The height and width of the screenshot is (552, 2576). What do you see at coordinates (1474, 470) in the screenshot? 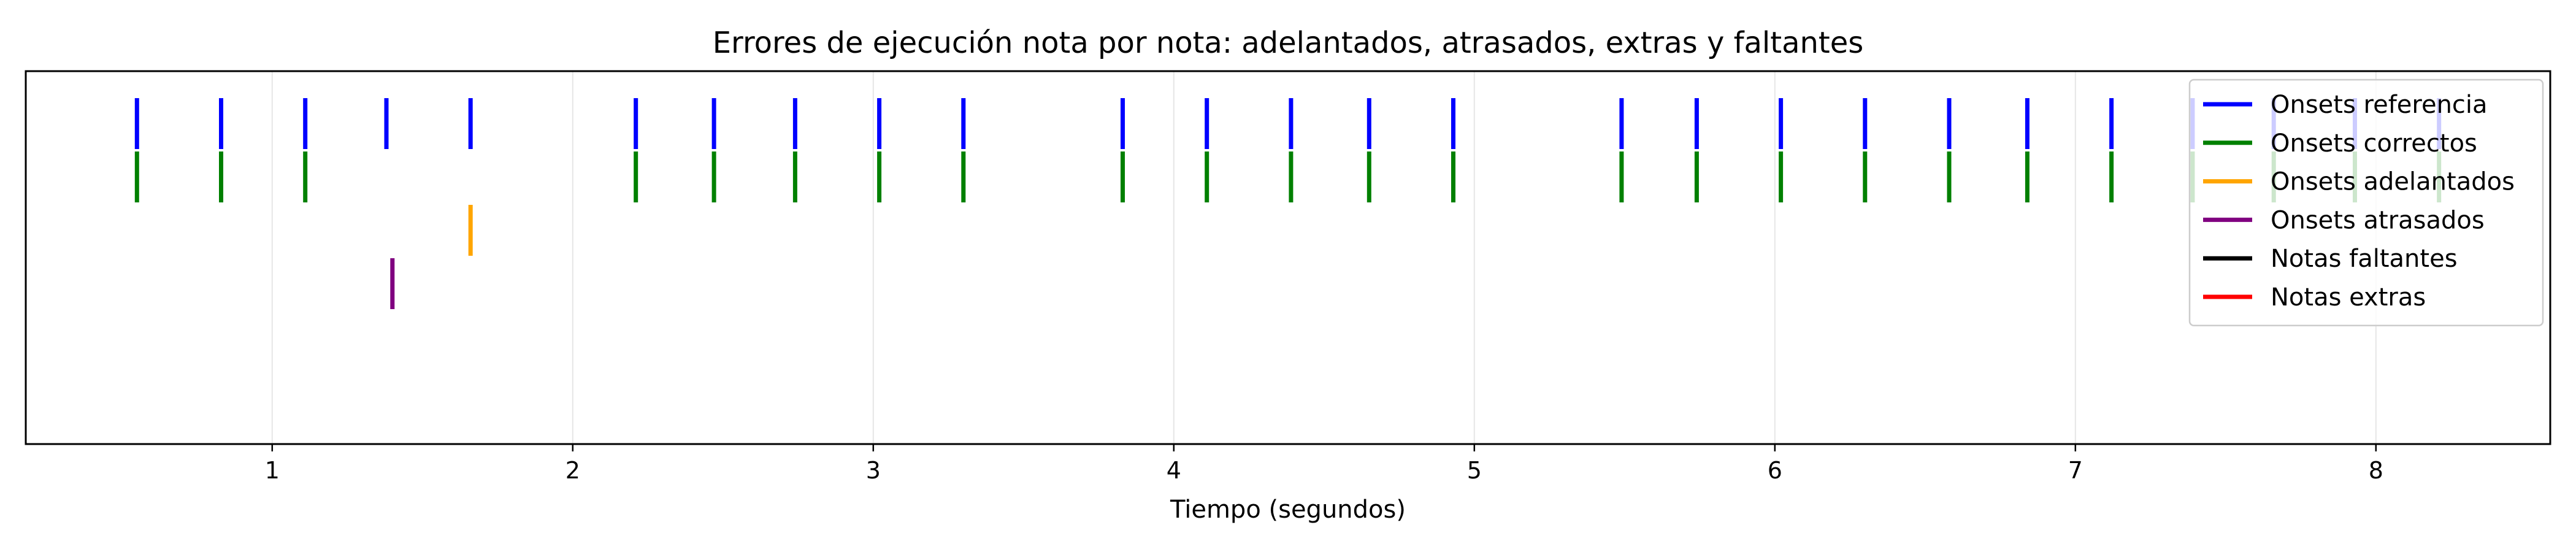
I see `x-tick-label: 5` at bounding box center [1474, 470].